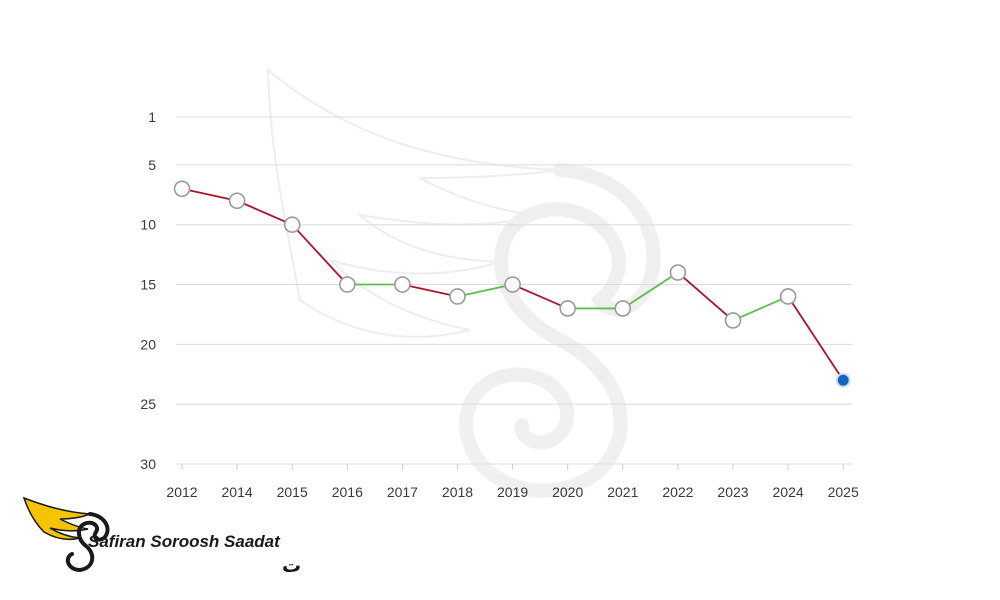  What do you see at coordinates (567, 492) in the screenshot?
I see `x-tick-label: 2020` at bounding box center [567, 492].